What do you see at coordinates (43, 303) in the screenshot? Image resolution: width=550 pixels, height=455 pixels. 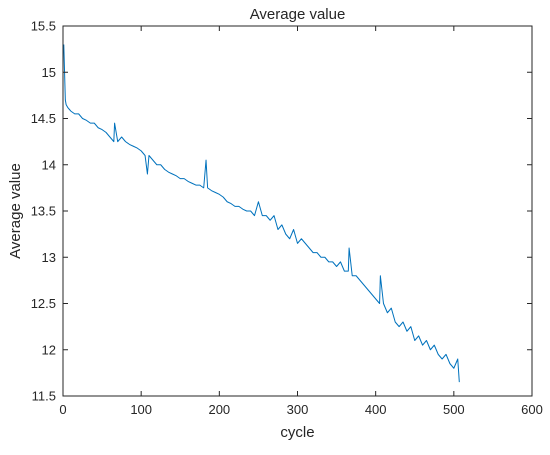 I see `y-tick-label: 12.5` at bounding box center [43, 303].